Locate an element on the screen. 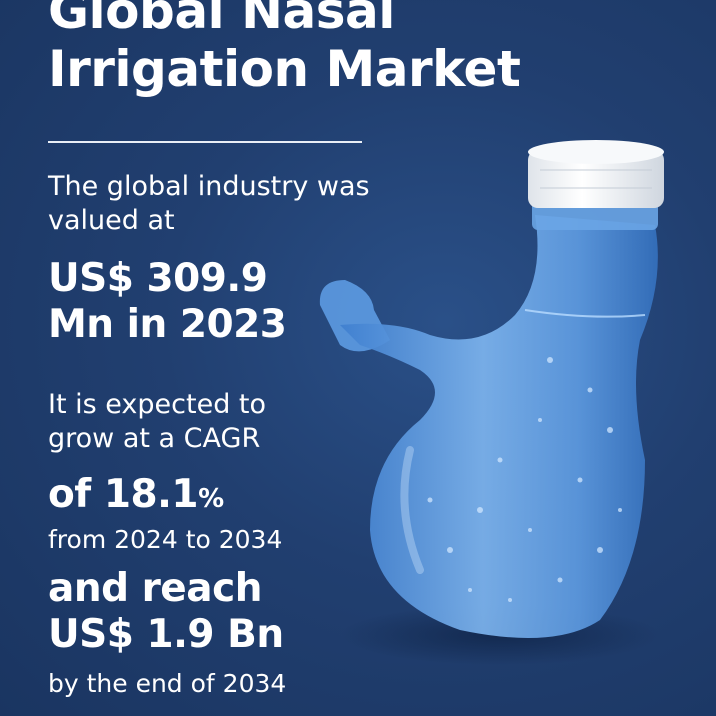 Image resolution: width=716 pixels, height=716 pixels. title-divider is located at coordinates (205, 142).